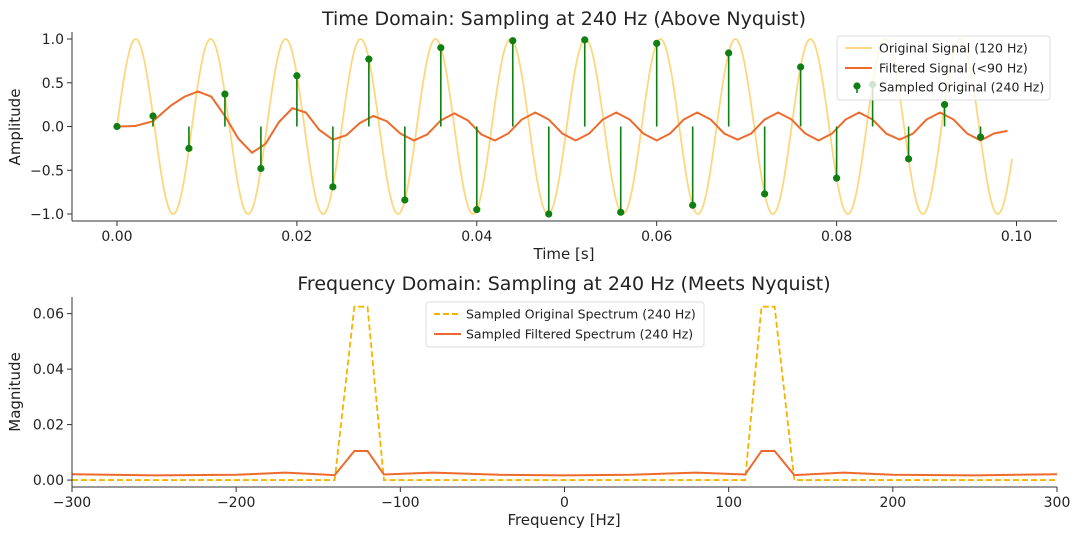 Image resolution: width=1080 pixels, height=536 pixels. I want to click on frequency-domain-x-tick-label: 100, so click(728, 503).